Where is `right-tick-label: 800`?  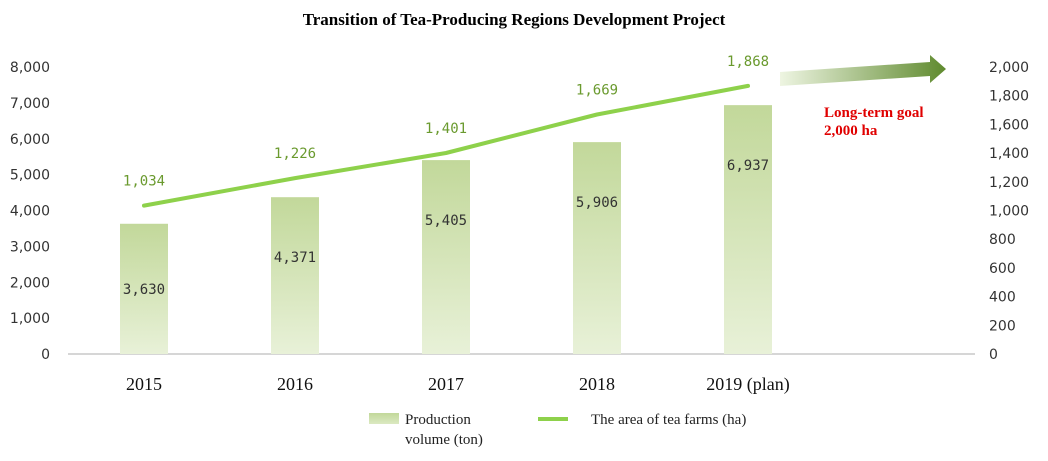
right-tick-label: 800 is located at coordinates (1002, 240).